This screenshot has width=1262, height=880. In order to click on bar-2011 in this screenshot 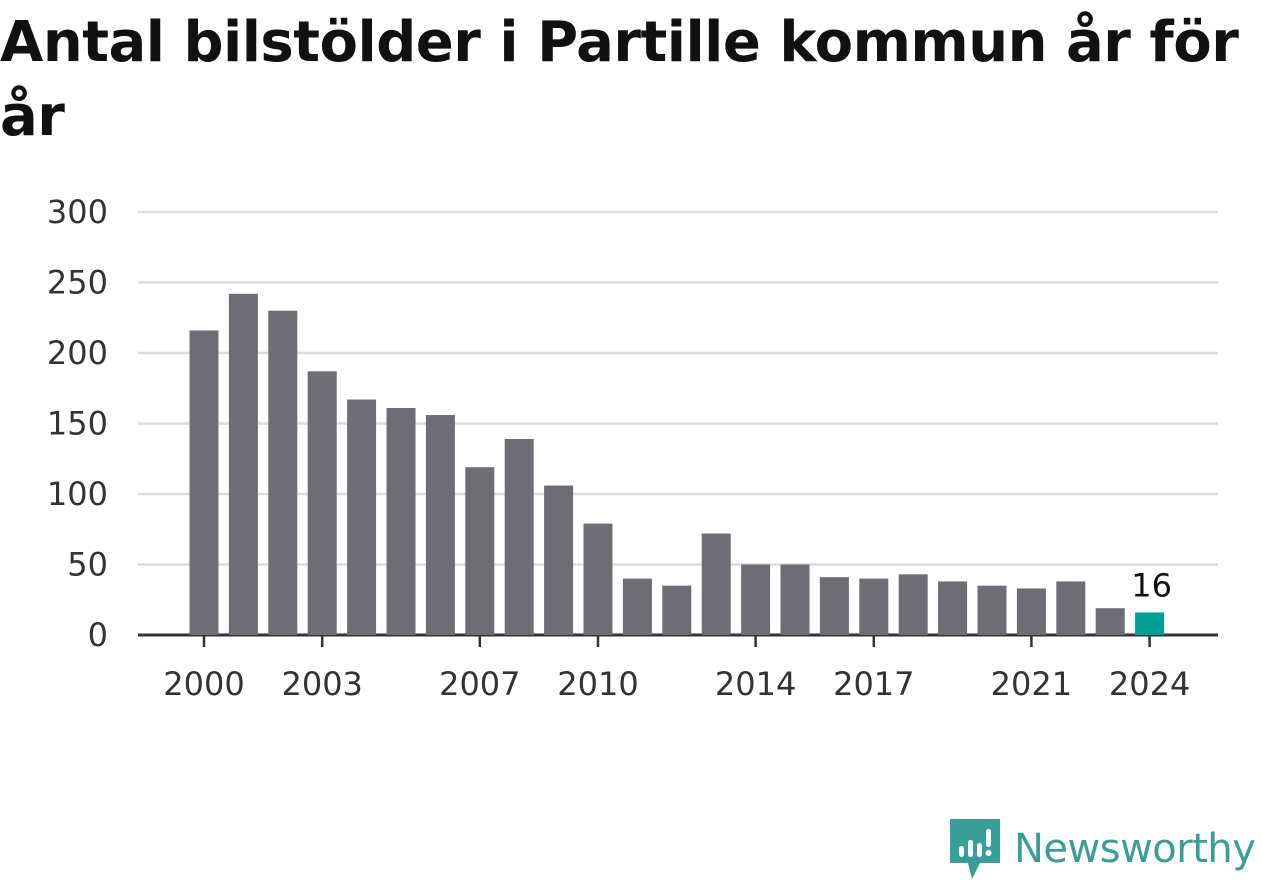, I will do `click(637, 606)`.